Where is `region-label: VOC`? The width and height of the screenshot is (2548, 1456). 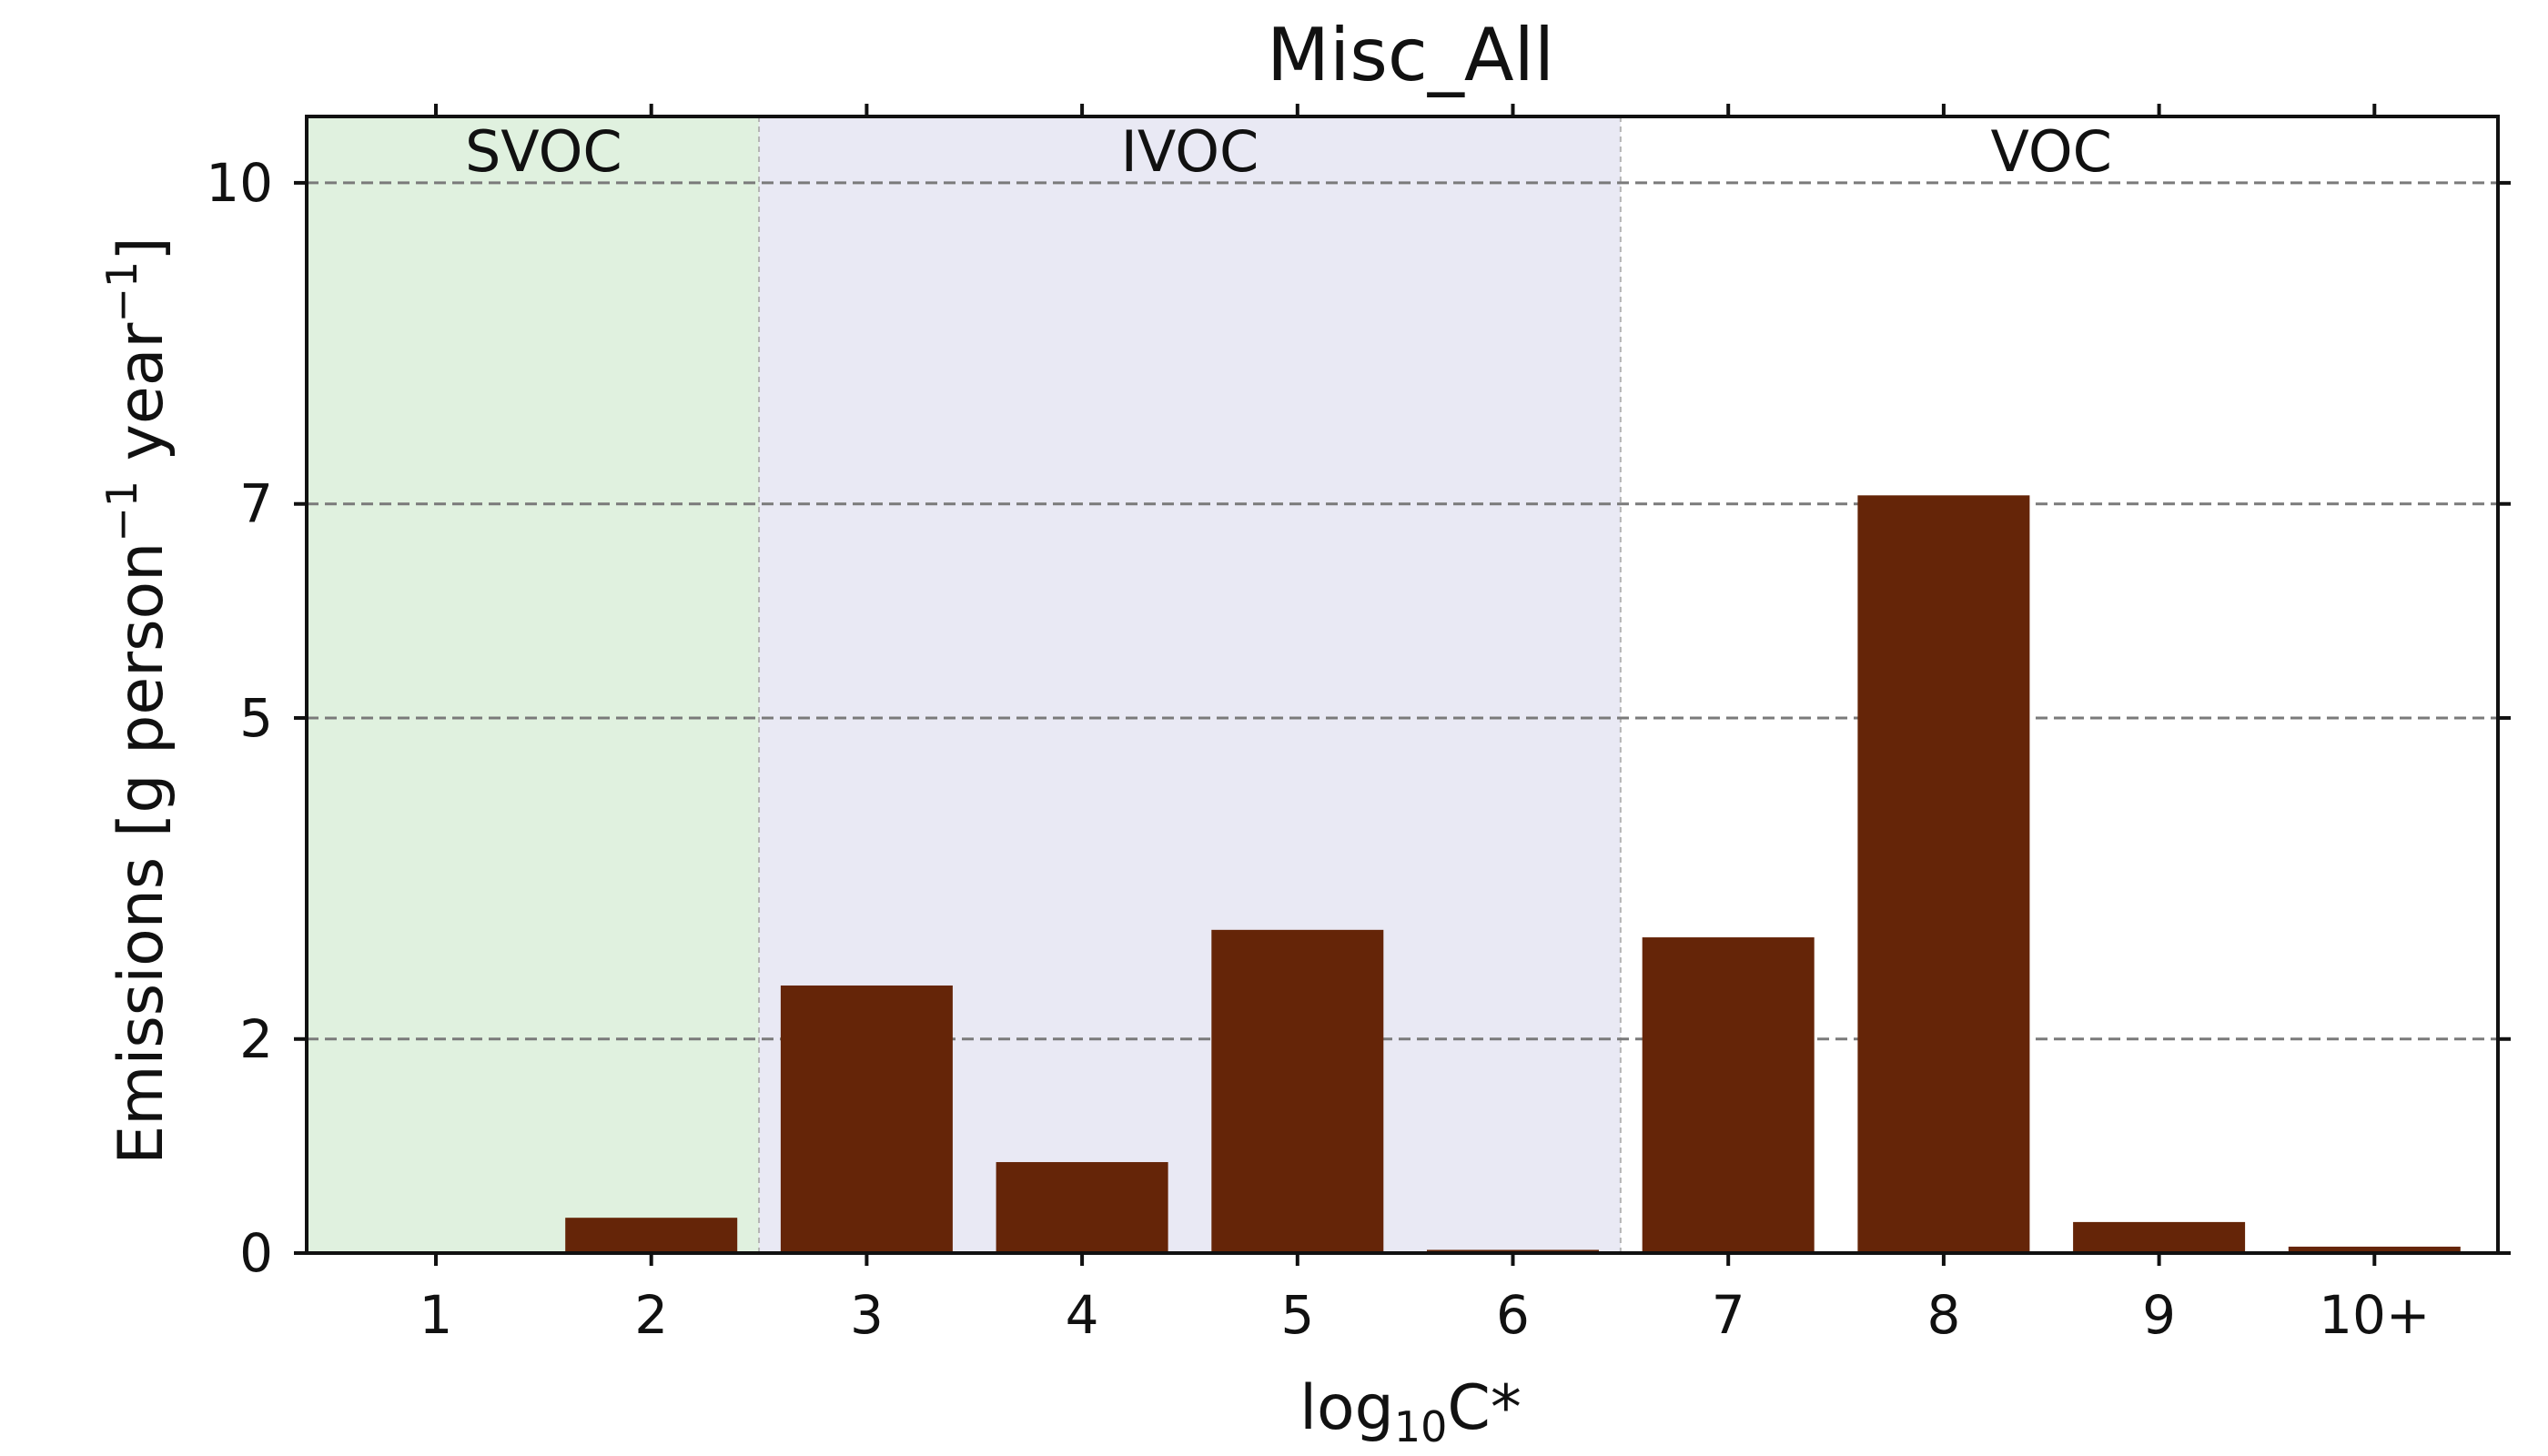 region-label: VOC is located at coordinates (2051, 152).